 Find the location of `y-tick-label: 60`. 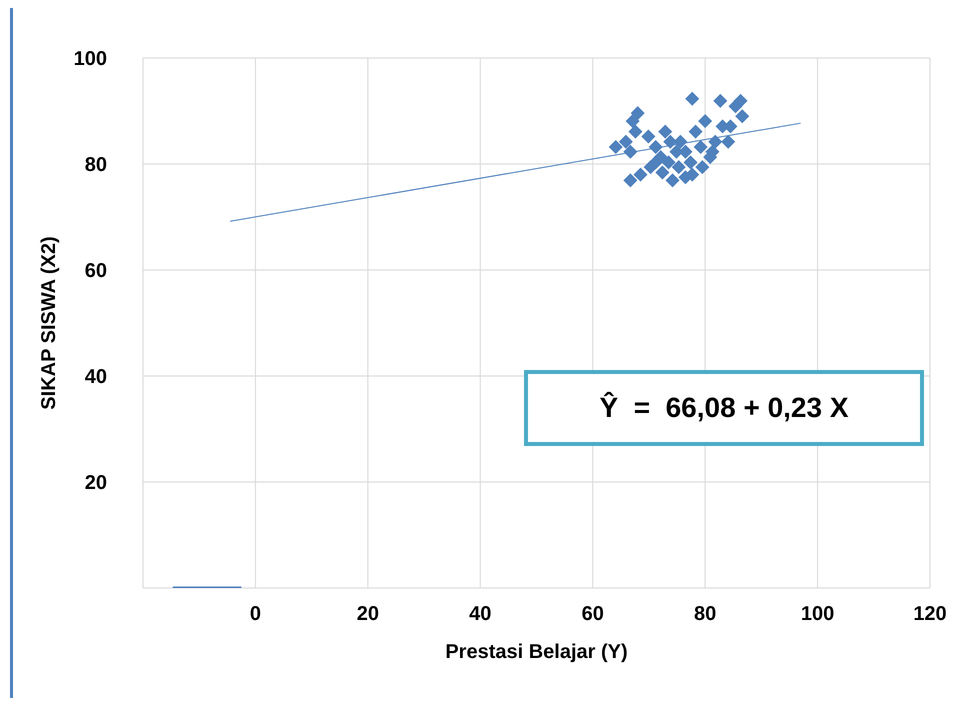

y-tick-label: 60 is located at coordinates (95, 271).